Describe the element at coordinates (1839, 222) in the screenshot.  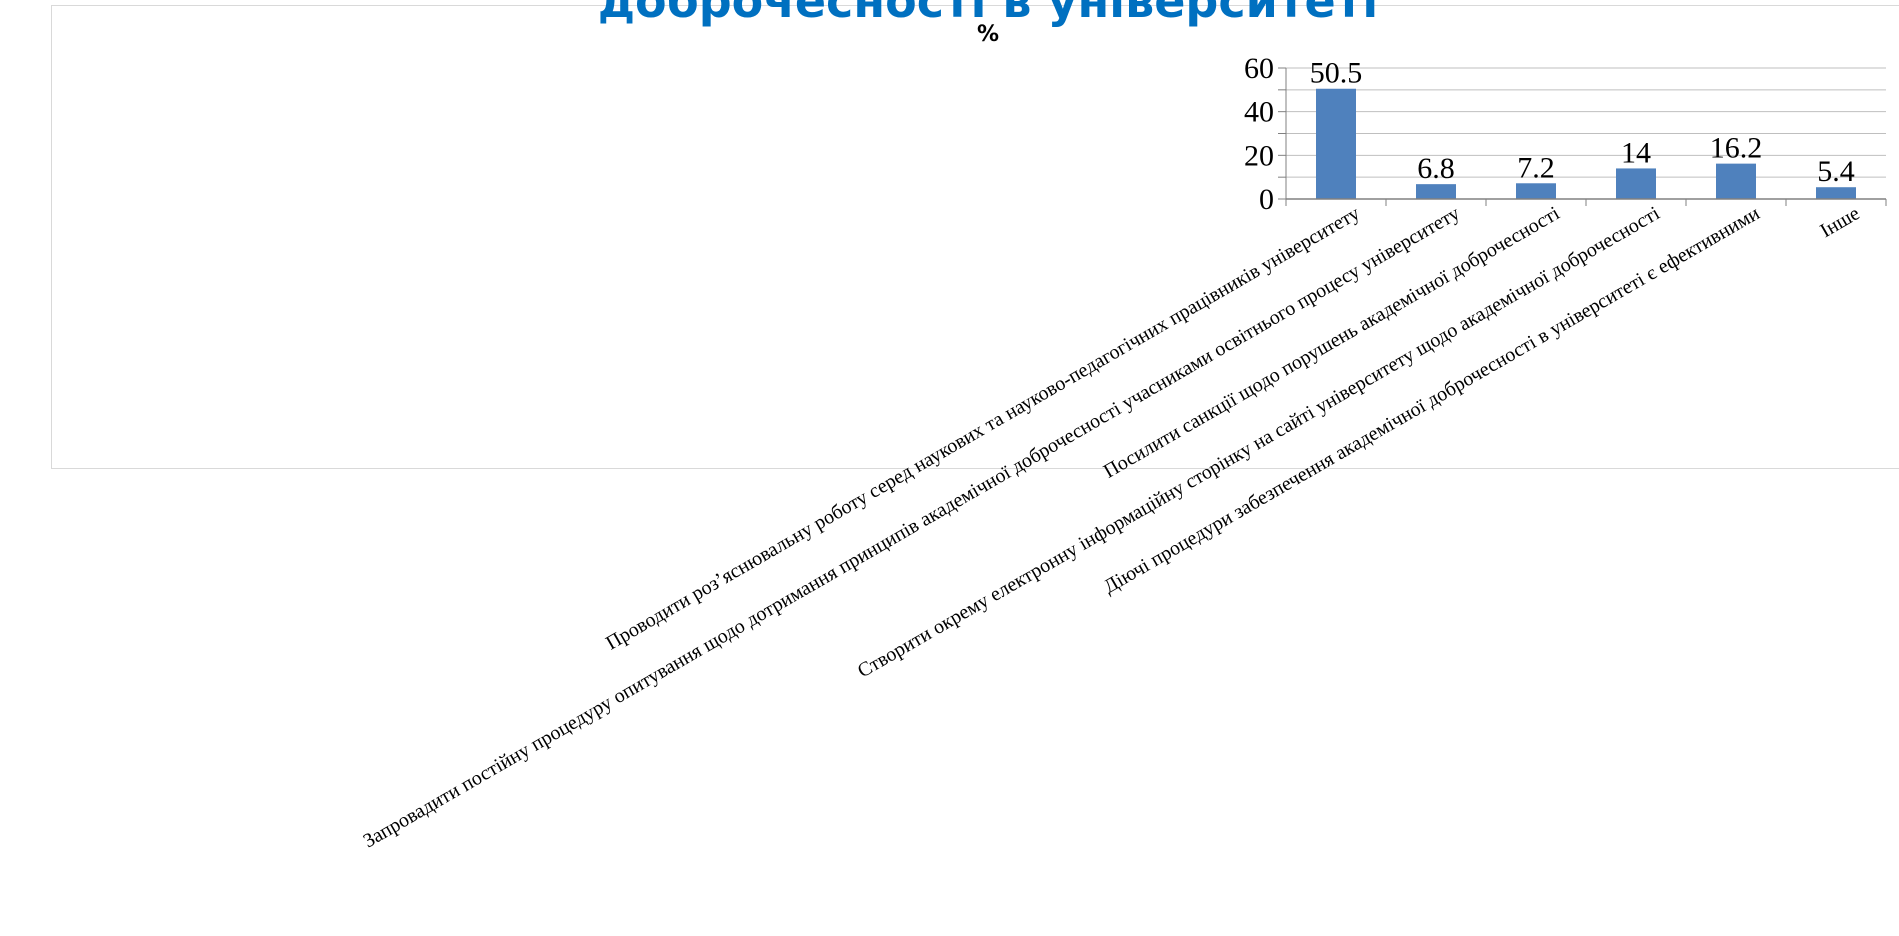
I see `x-category-label: Інше` at that location.